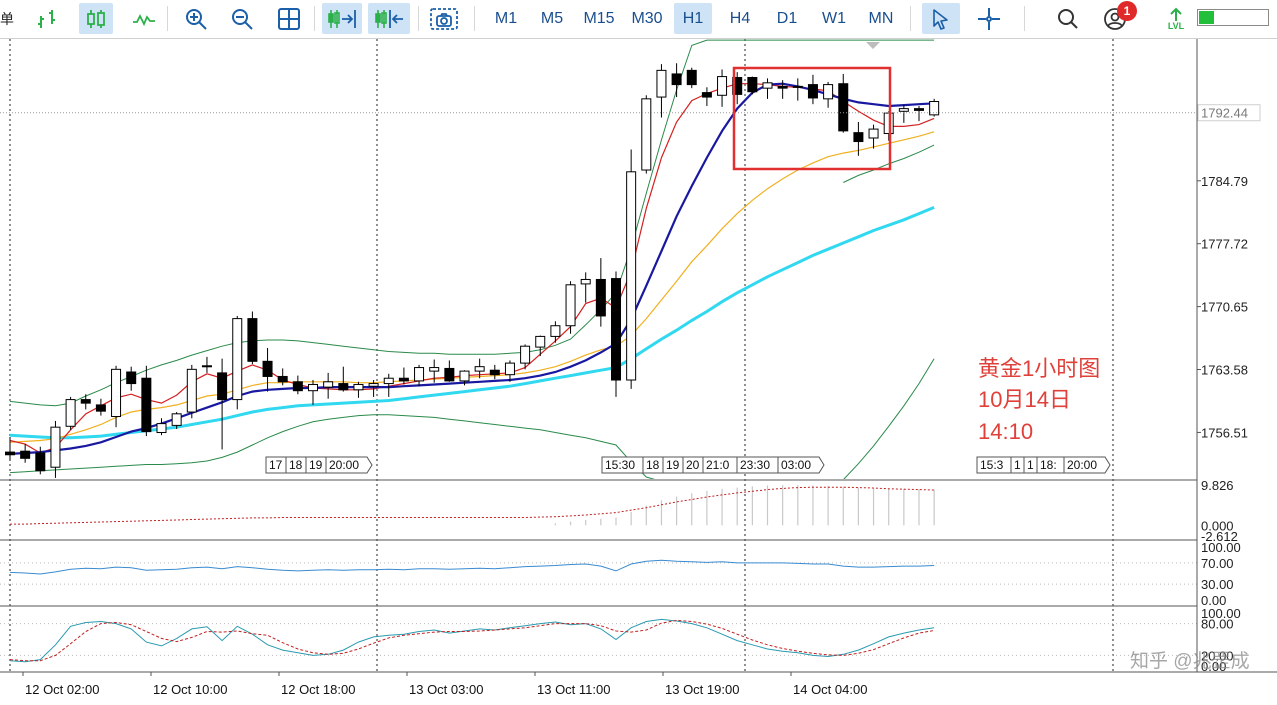 Image resolution: width=1277 pixels, height=705 pixels. I want to click on session-tag: 1, so click(1017, 465).